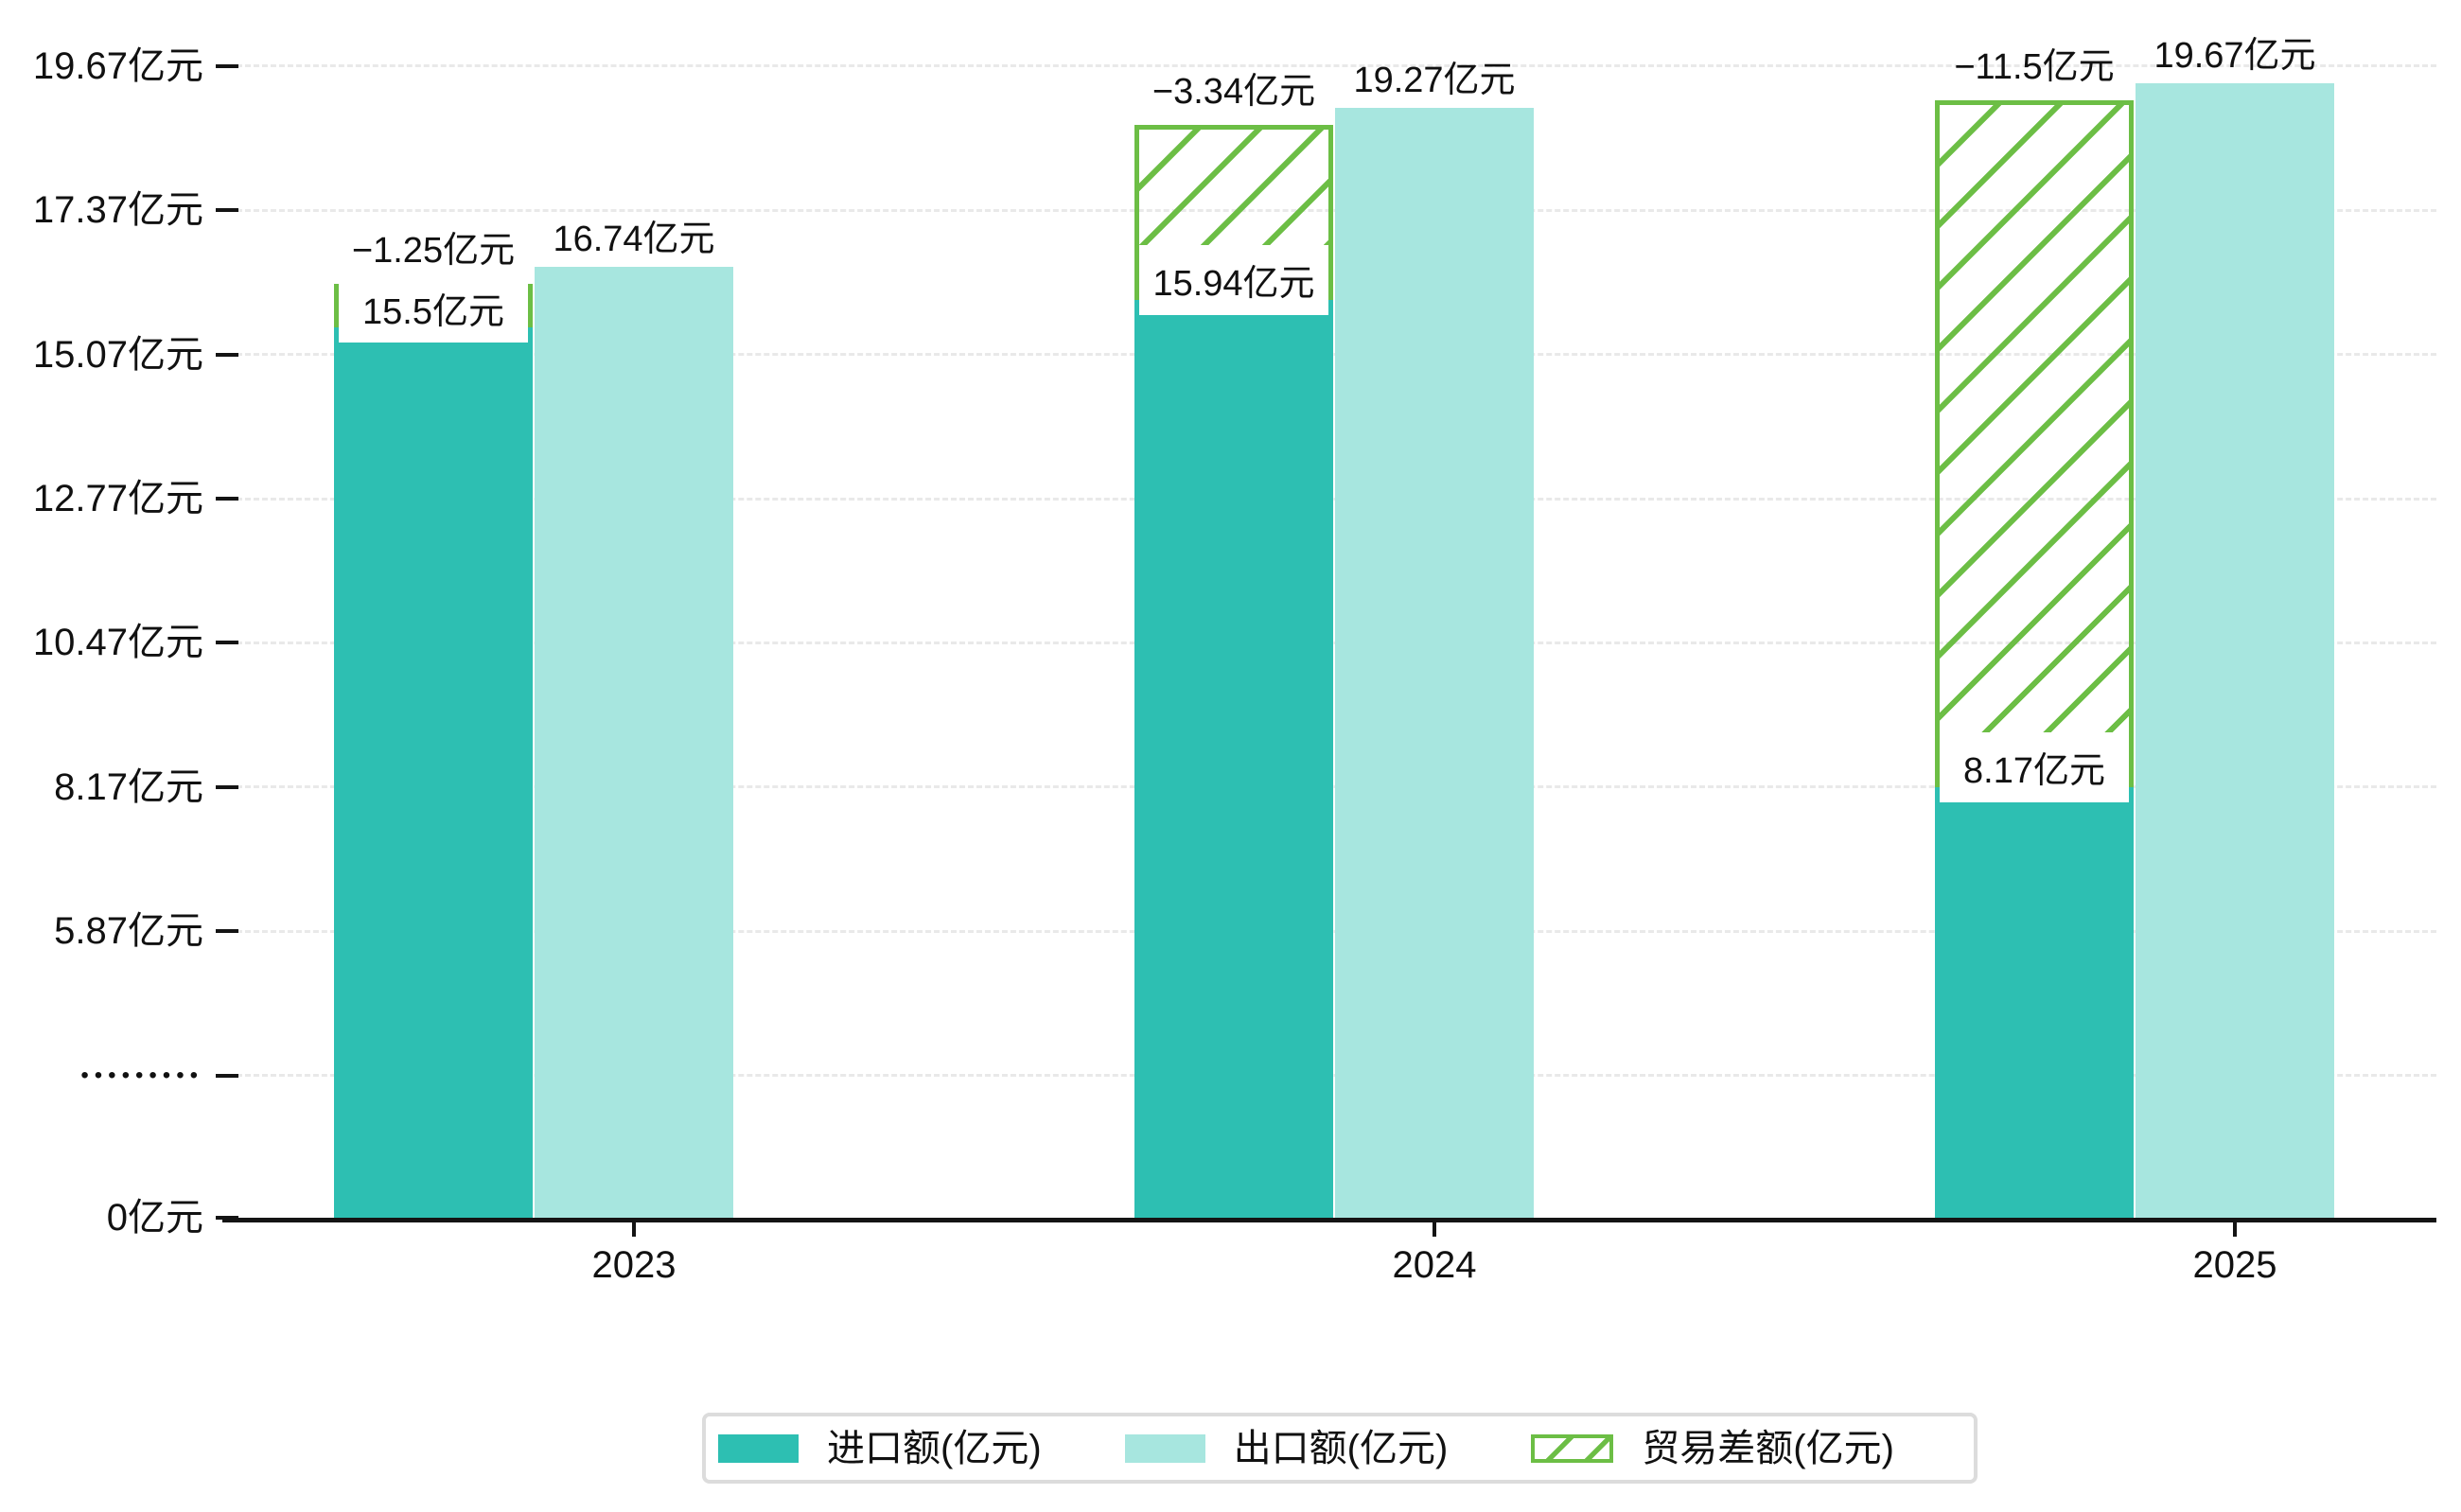 This screenshot has width=2461, height=1512. I want to click on import-bar-2025, so click(2034, 1003).